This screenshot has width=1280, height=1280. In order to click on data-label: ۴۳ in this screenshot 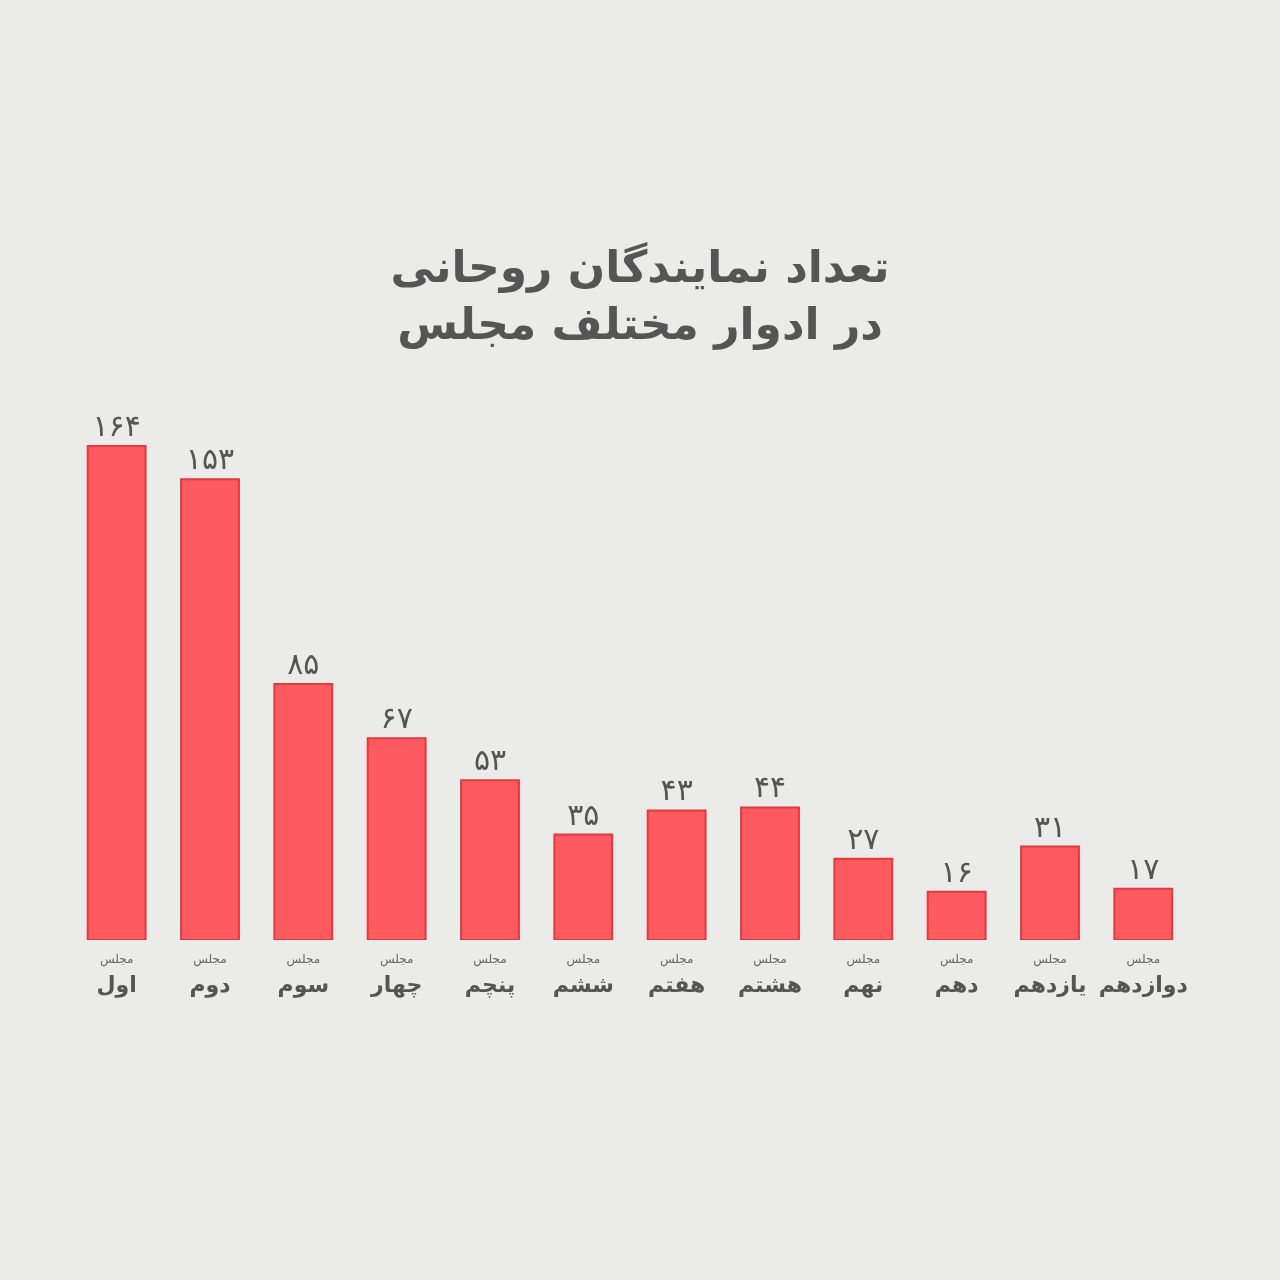, I will do `click(676, 790)`.